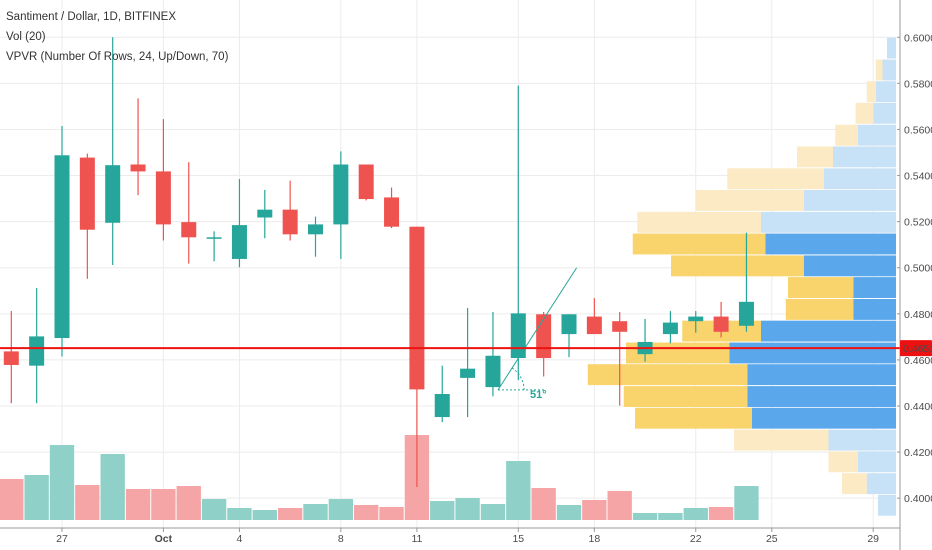 This screenshot has width=932, height=550. Describe the element at coordinates (537, 329) in the screenshot. I see `trend-line` at that location.